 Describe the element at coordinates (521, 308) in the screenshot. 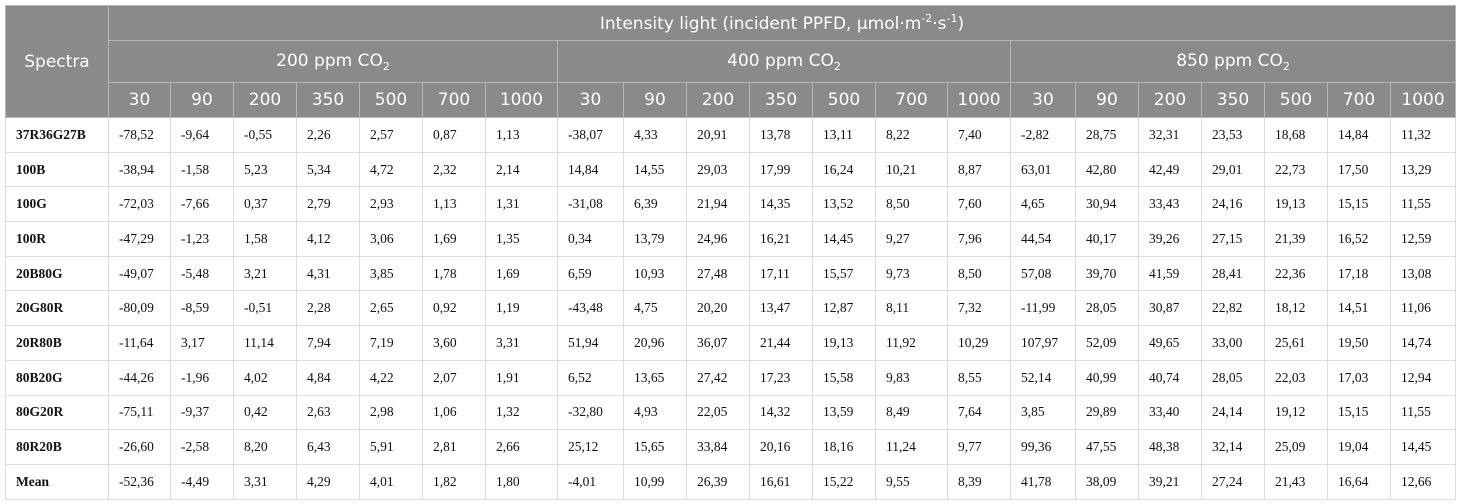

I see `value-cell: 1,19` at that location.